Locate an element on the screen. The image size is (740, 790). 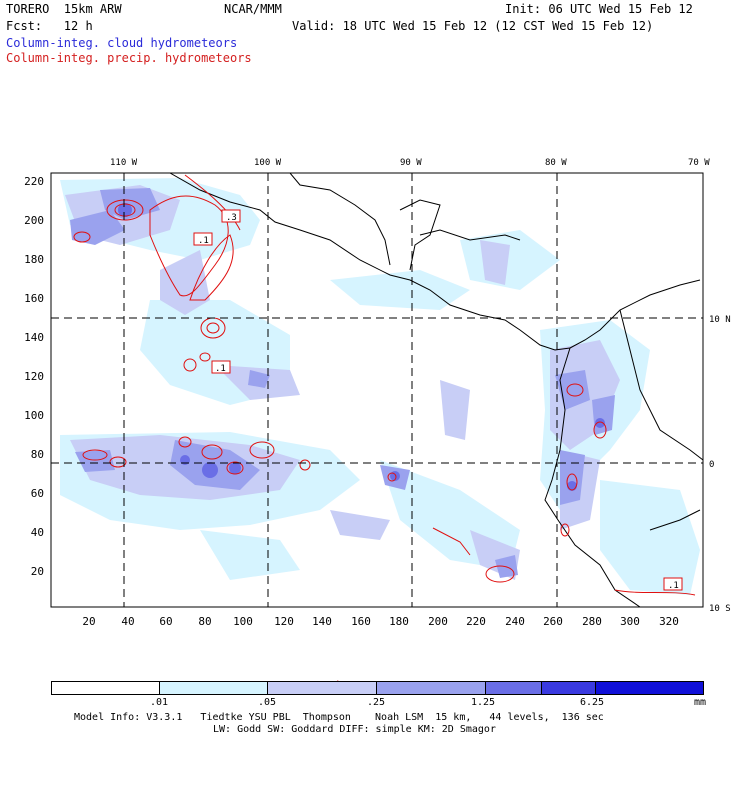
x-label: 100 is located at coordinates (243, 621).